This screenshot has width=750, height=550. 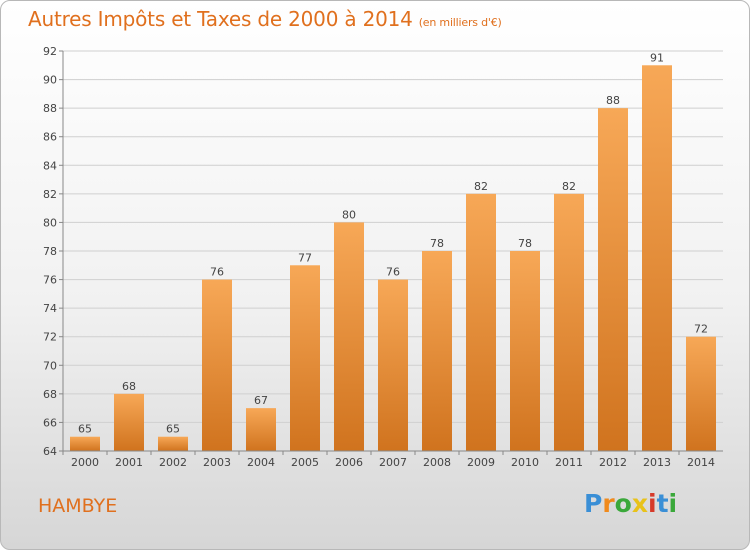 What do you see at coordinates (525, 462) in the screenshot?
I see `x-tick-label: 2010` at bounding box center [525, 462].